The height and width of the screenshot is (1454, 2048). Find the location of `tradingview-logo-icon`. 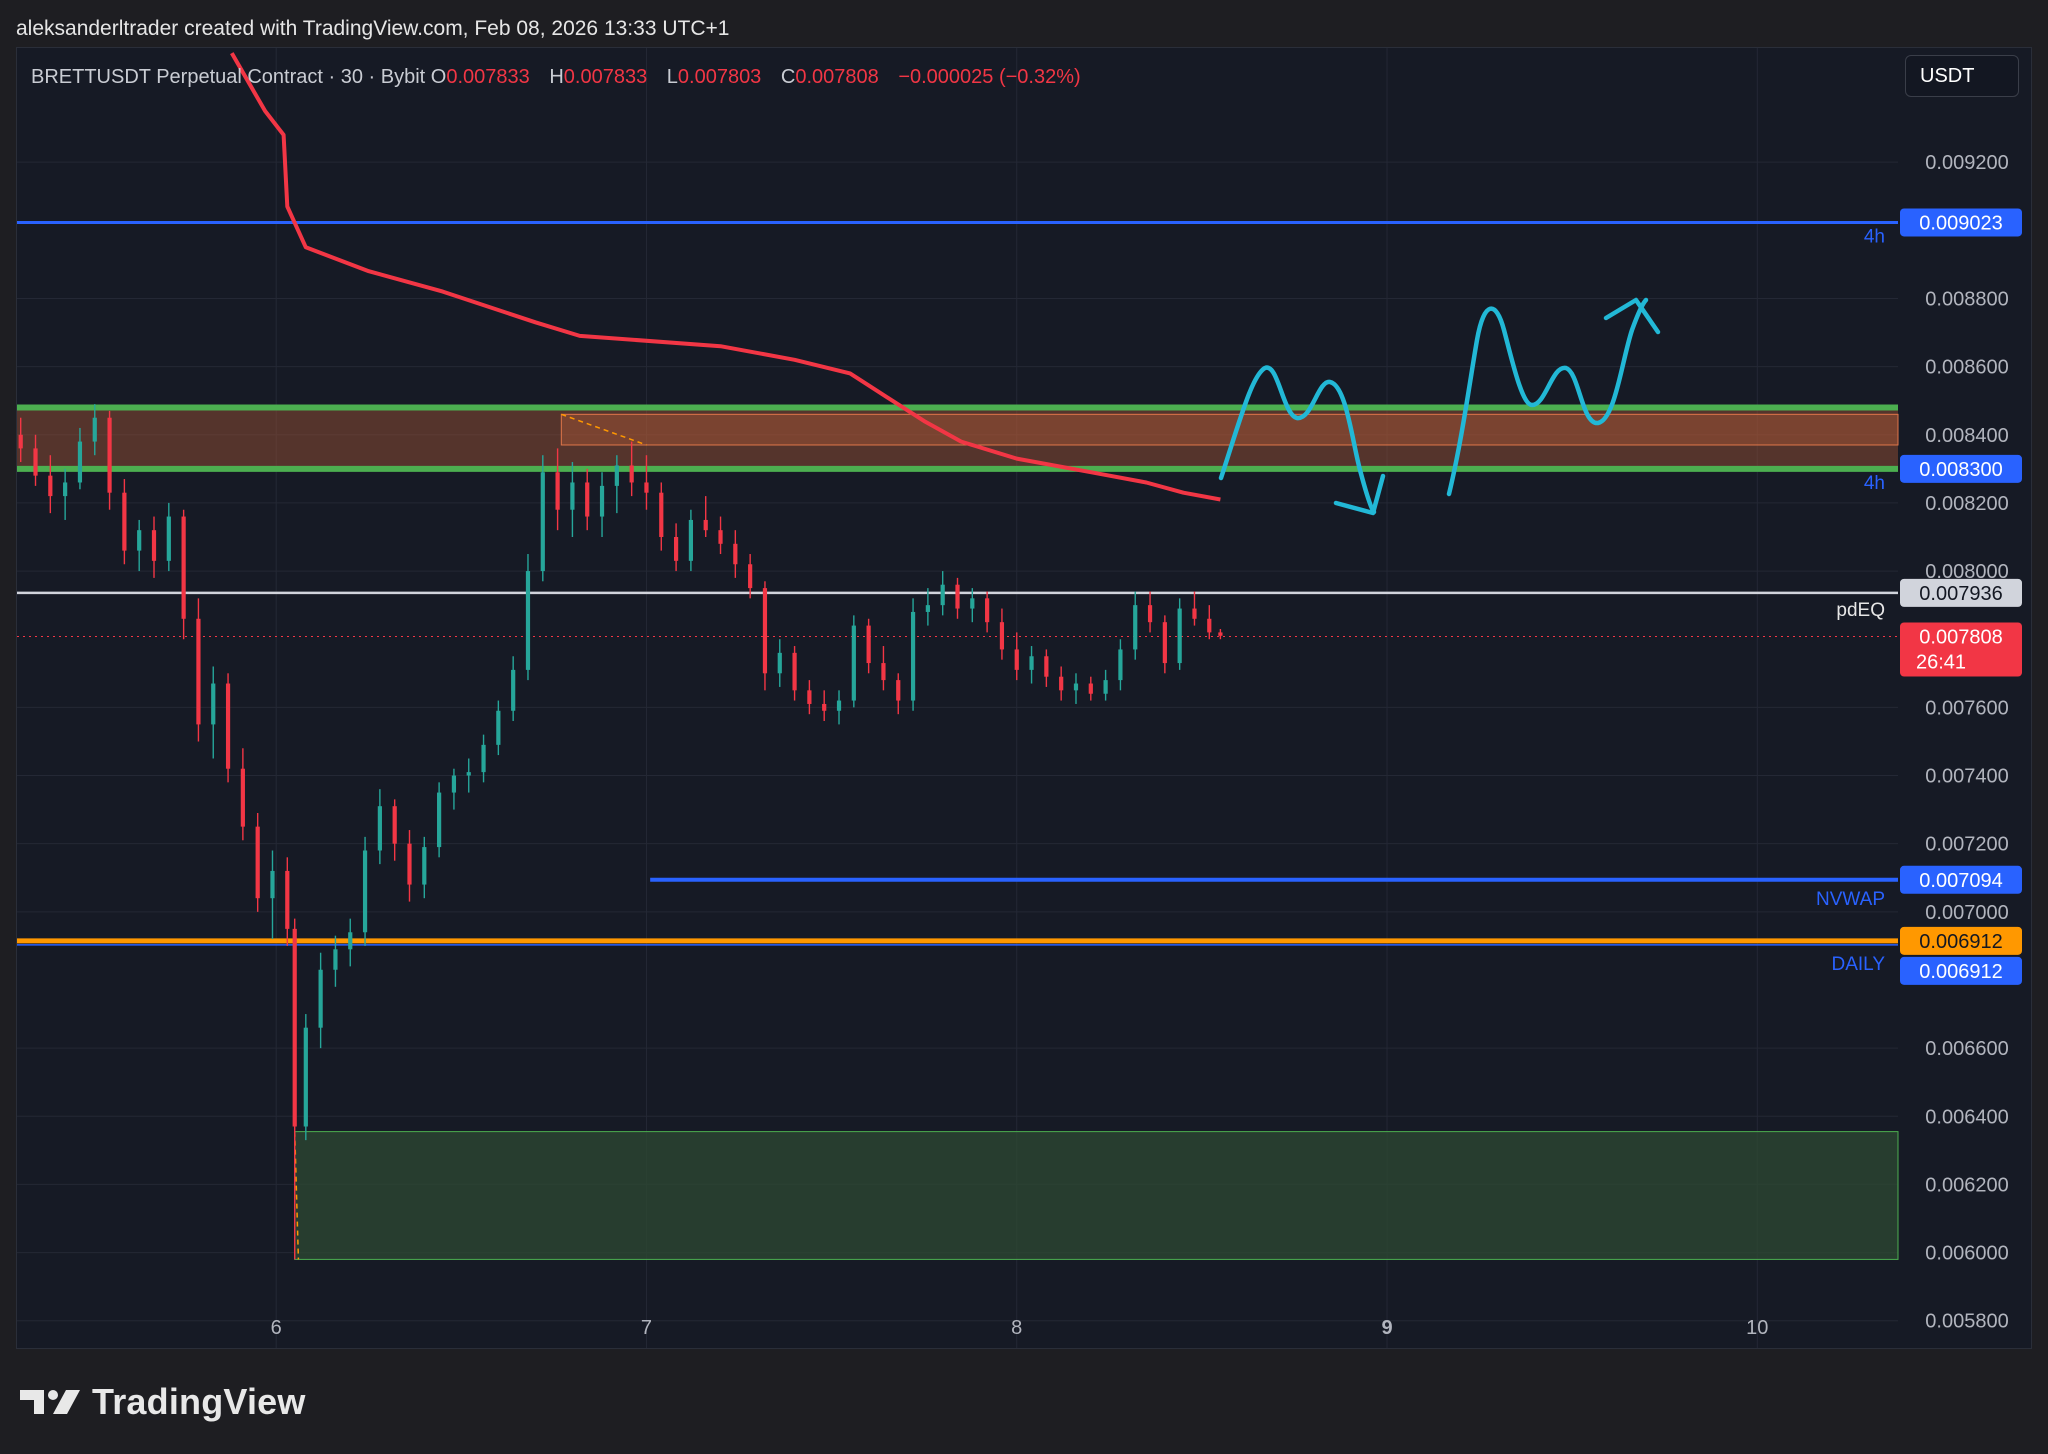

tradingview-logo-icon is located at coordinates (50, 1402).